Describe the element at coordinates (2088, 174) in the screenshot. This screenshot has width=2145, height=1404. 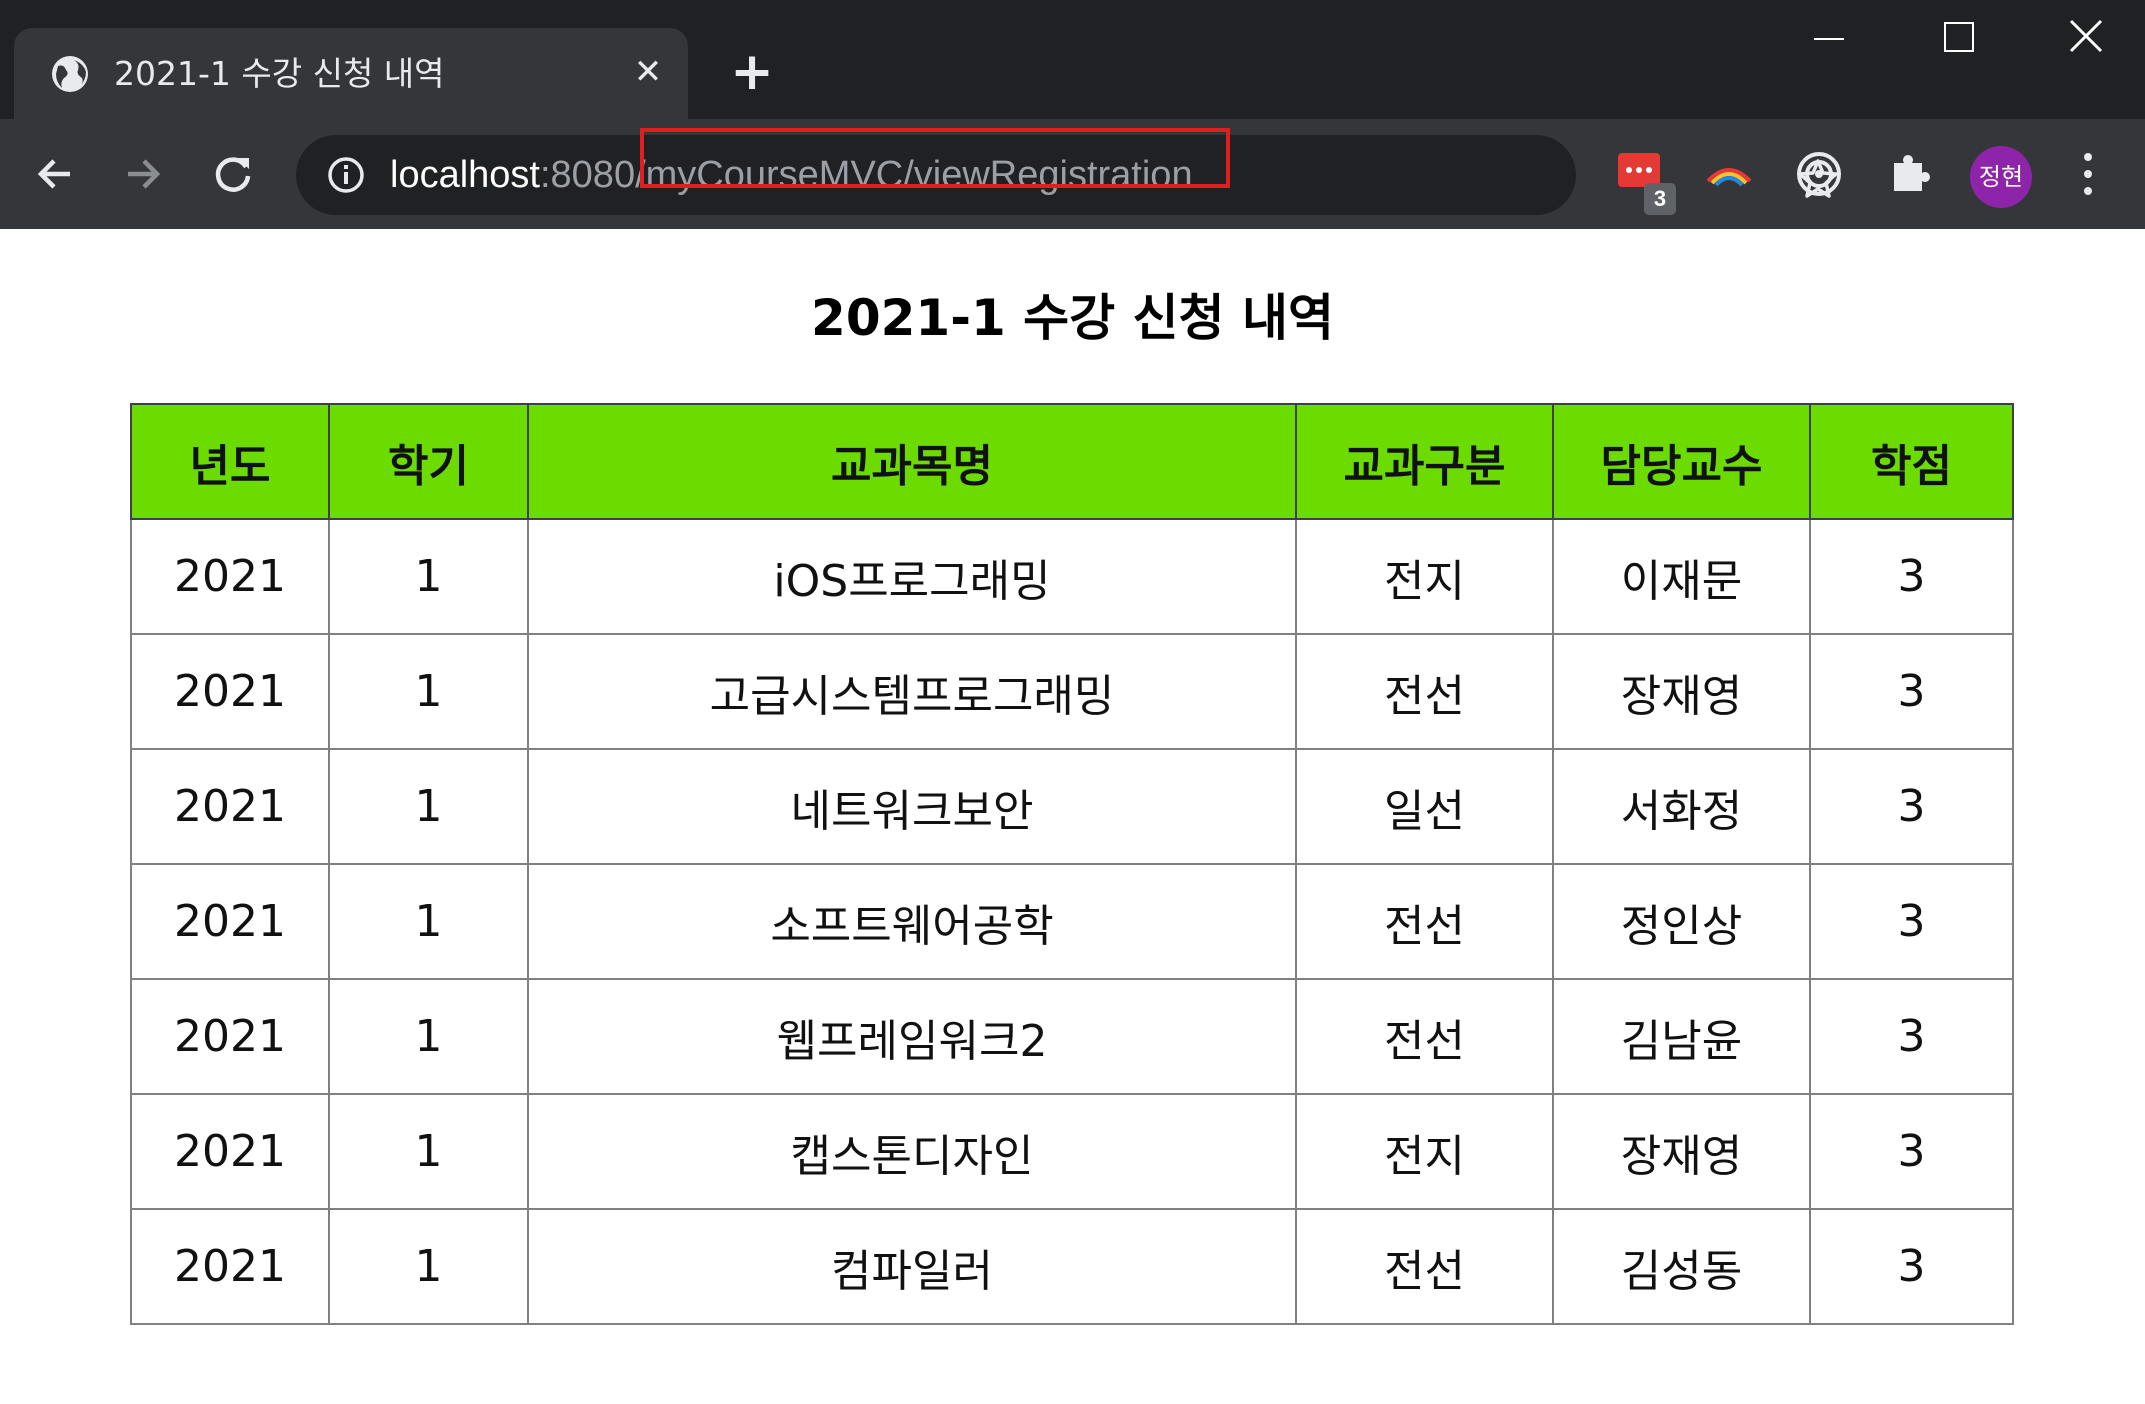
I see `more-menu-icon` at that location.